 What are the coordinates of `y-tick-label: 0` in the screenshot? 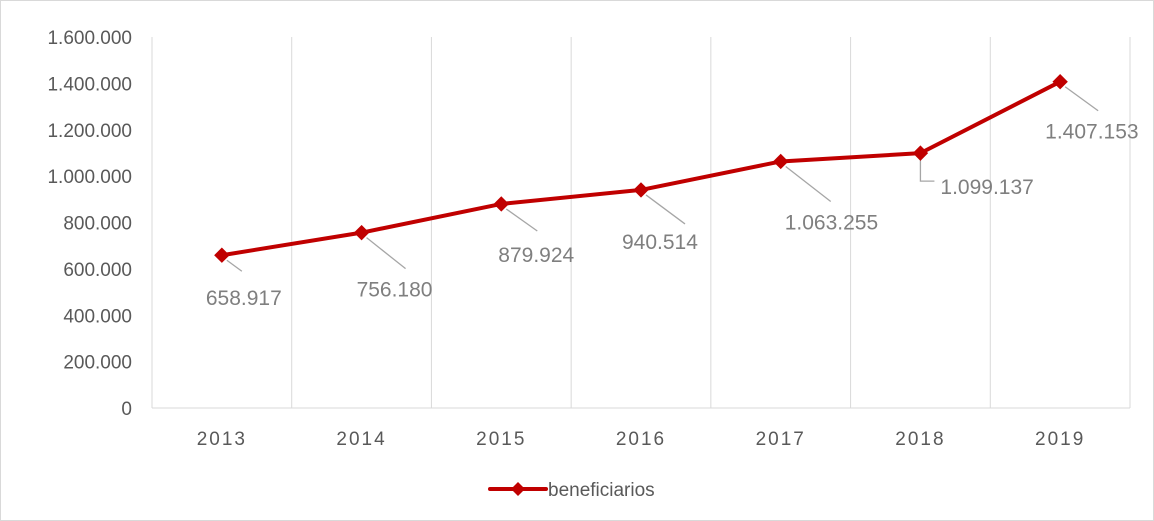 It's located at (126, 409).